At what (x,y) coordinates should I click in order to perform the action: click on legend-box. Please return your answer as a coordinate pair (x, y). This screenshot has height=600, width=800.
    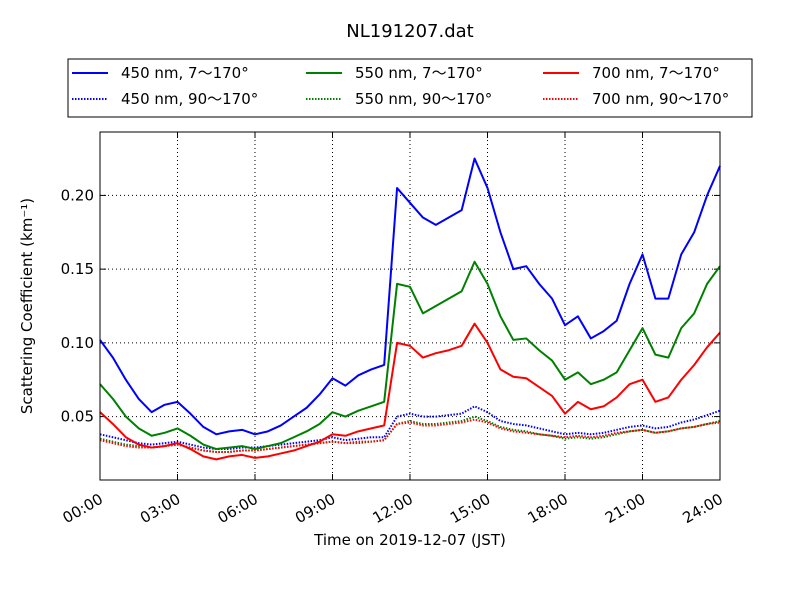
    Looking at the image, I should click on (410, 88).